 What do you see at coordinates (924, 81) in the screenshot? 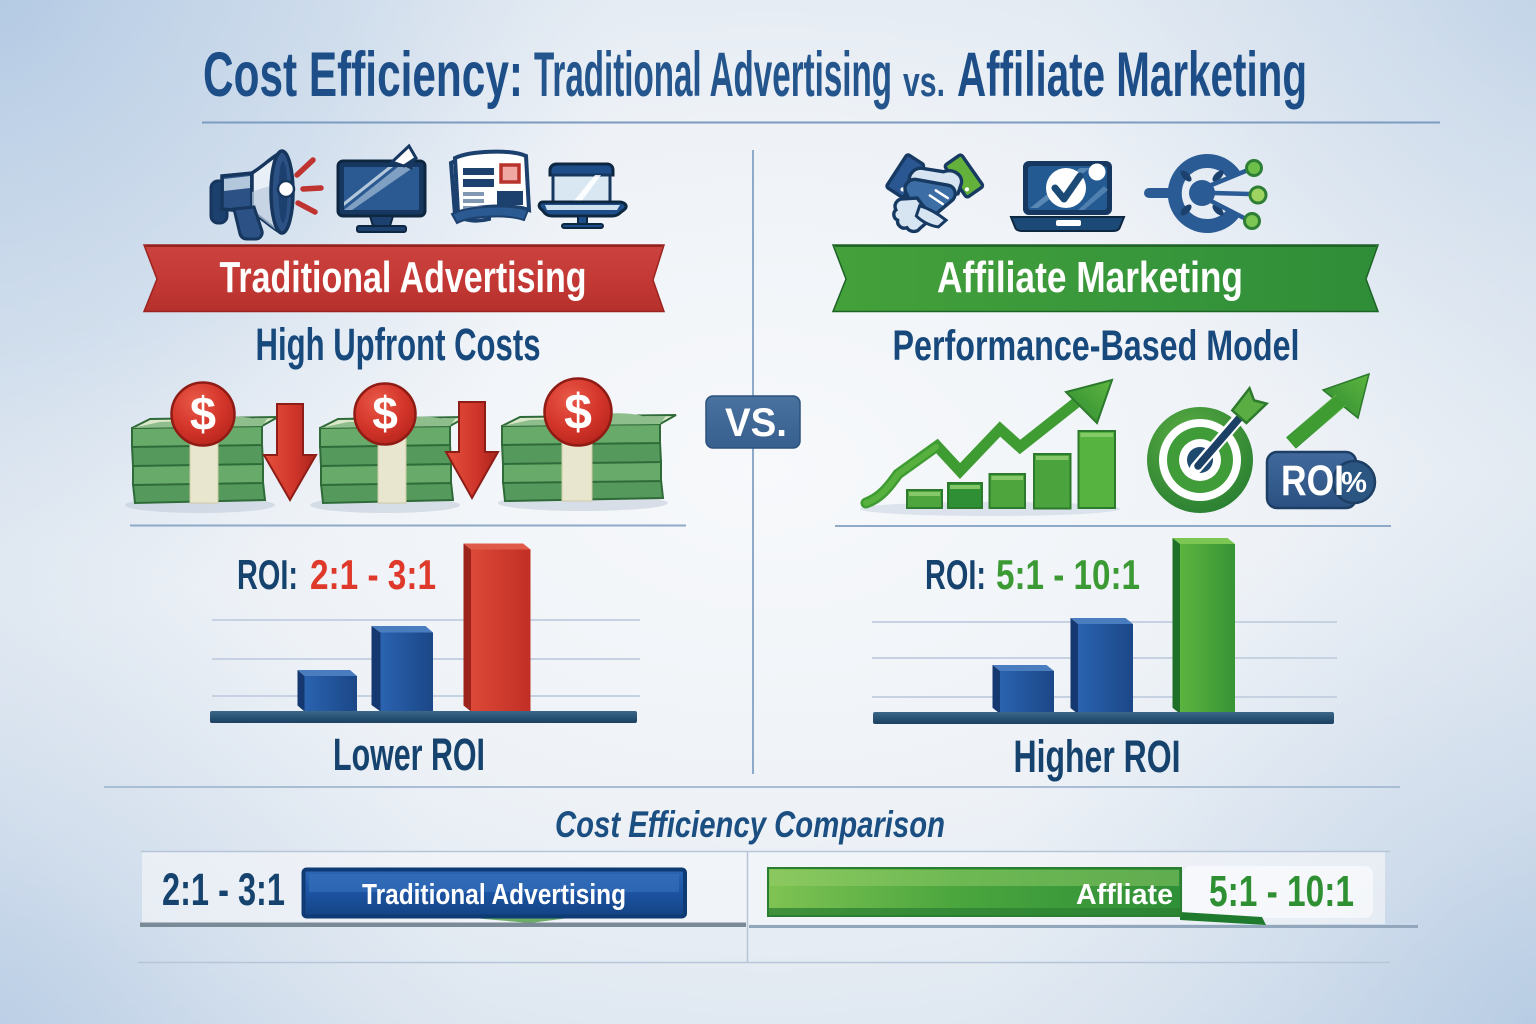
I see `svg-text: vs.` at bounding box center [924, 81].